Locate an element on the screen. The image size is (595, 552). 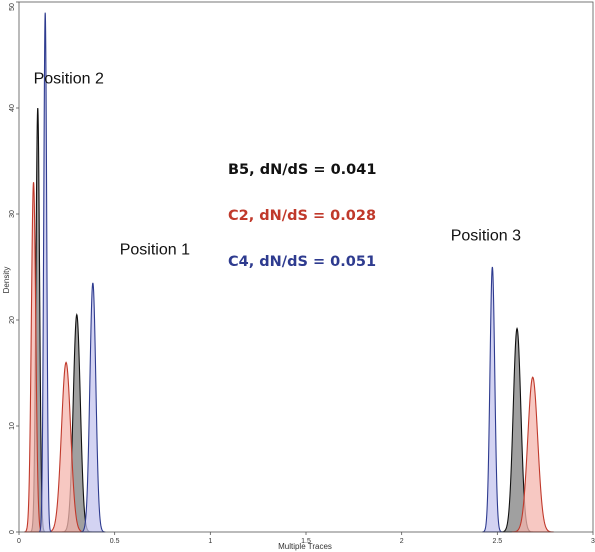
x-tick-label-1: 0.5 is located at coordinates (115, 541).